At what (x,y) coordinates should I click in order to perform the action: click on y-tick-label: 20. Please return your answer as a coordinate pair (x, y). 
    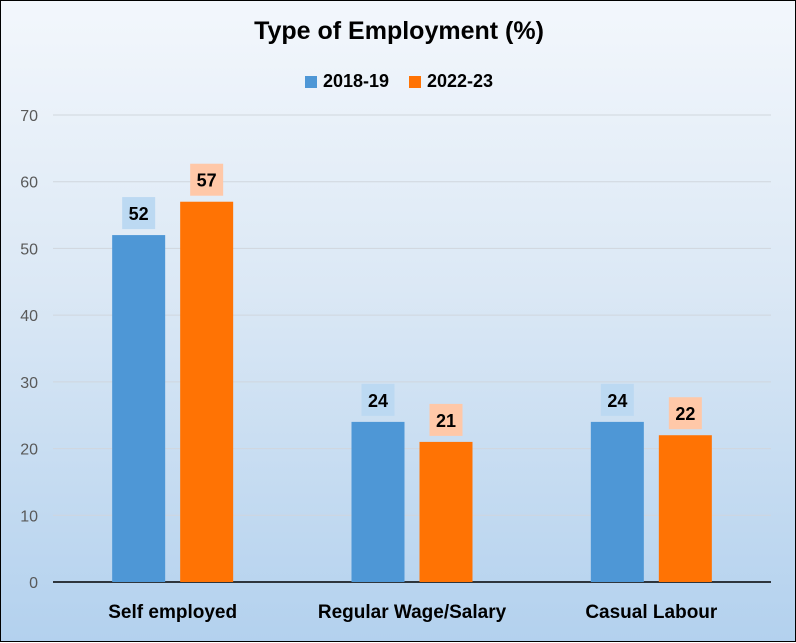
    Looking at the image, I should click on (29, 450).